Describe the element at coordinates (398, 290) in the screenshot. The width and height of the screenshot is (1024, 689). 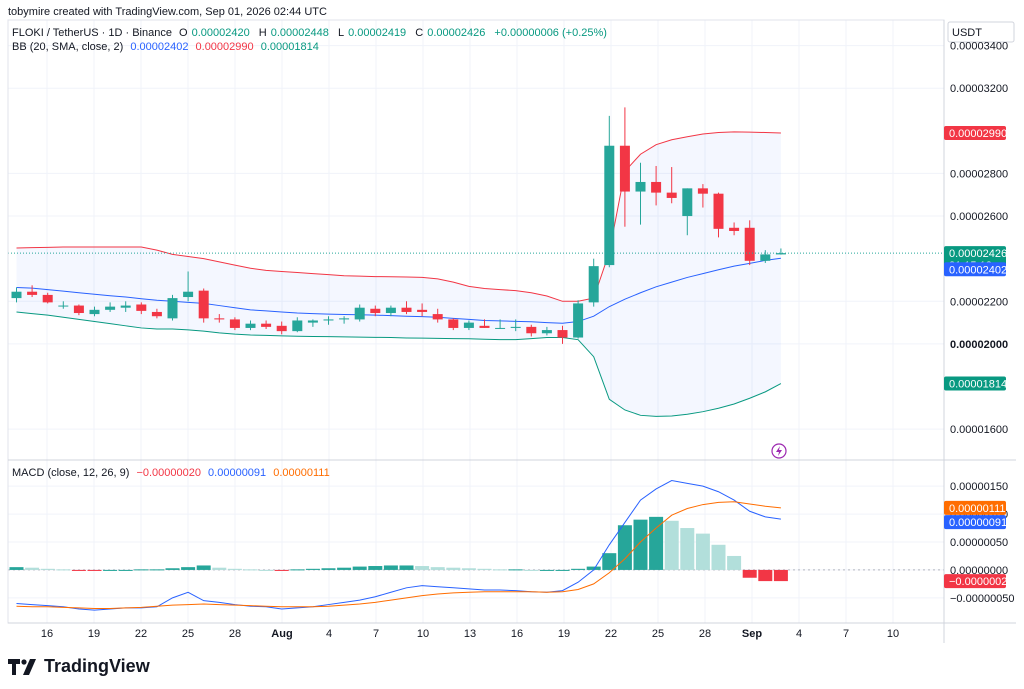
I see `bb-basis-line` at that location.